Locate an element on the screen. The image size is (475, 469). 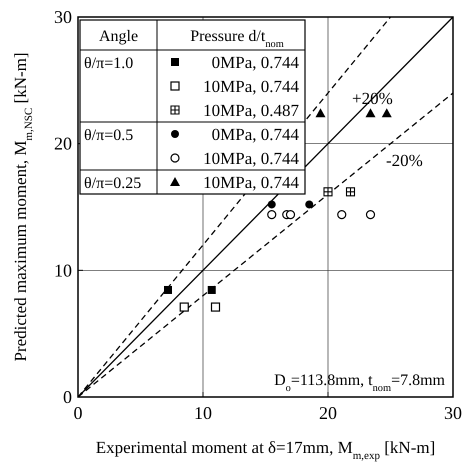
y-tick-label: 30 is located at coordinates (63, 17).